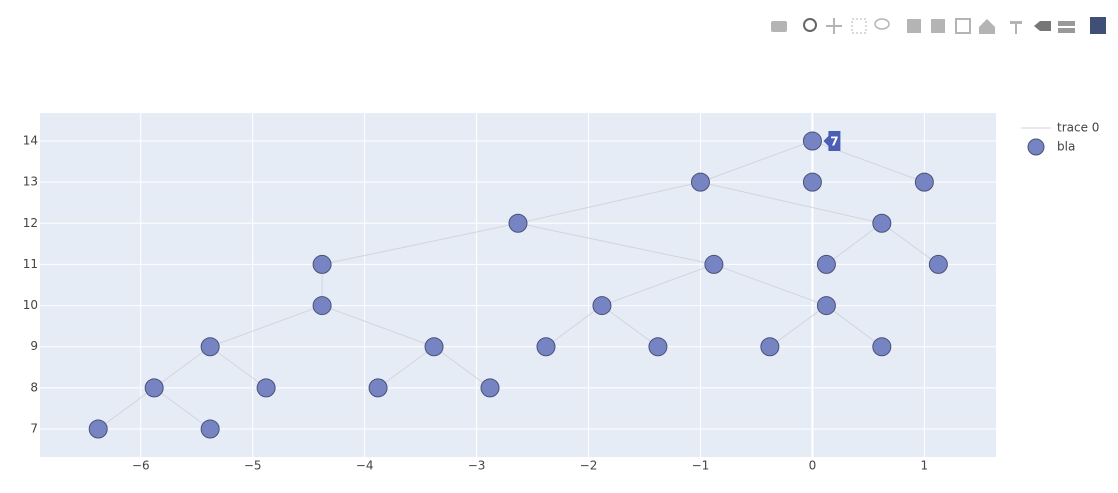 The width and height of the screenshot is (1118, 493). Describe the element at coordinates (1066, 27) in the screenshot. I see `hover-compare-button` at that location.